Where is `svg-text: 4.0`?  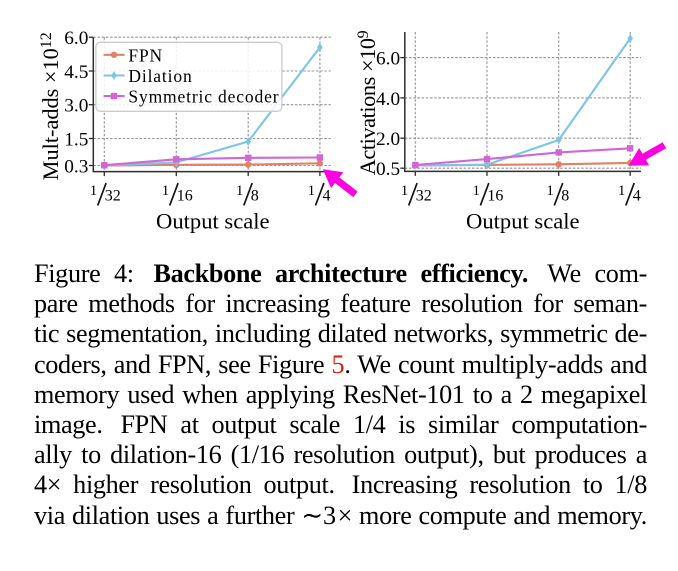 svg-text: 4.0 is located at coordinates (388, 99).